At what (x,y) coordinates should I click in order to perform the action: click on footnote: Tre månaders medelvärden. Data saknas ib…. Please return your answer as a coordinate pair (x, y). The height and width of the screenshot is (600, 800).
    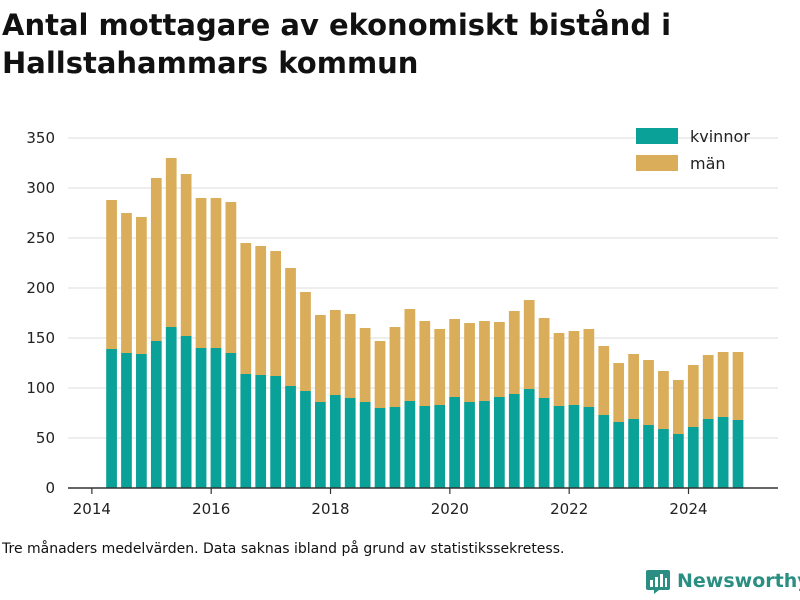
    Looking at the image, I should click on (283, 549).